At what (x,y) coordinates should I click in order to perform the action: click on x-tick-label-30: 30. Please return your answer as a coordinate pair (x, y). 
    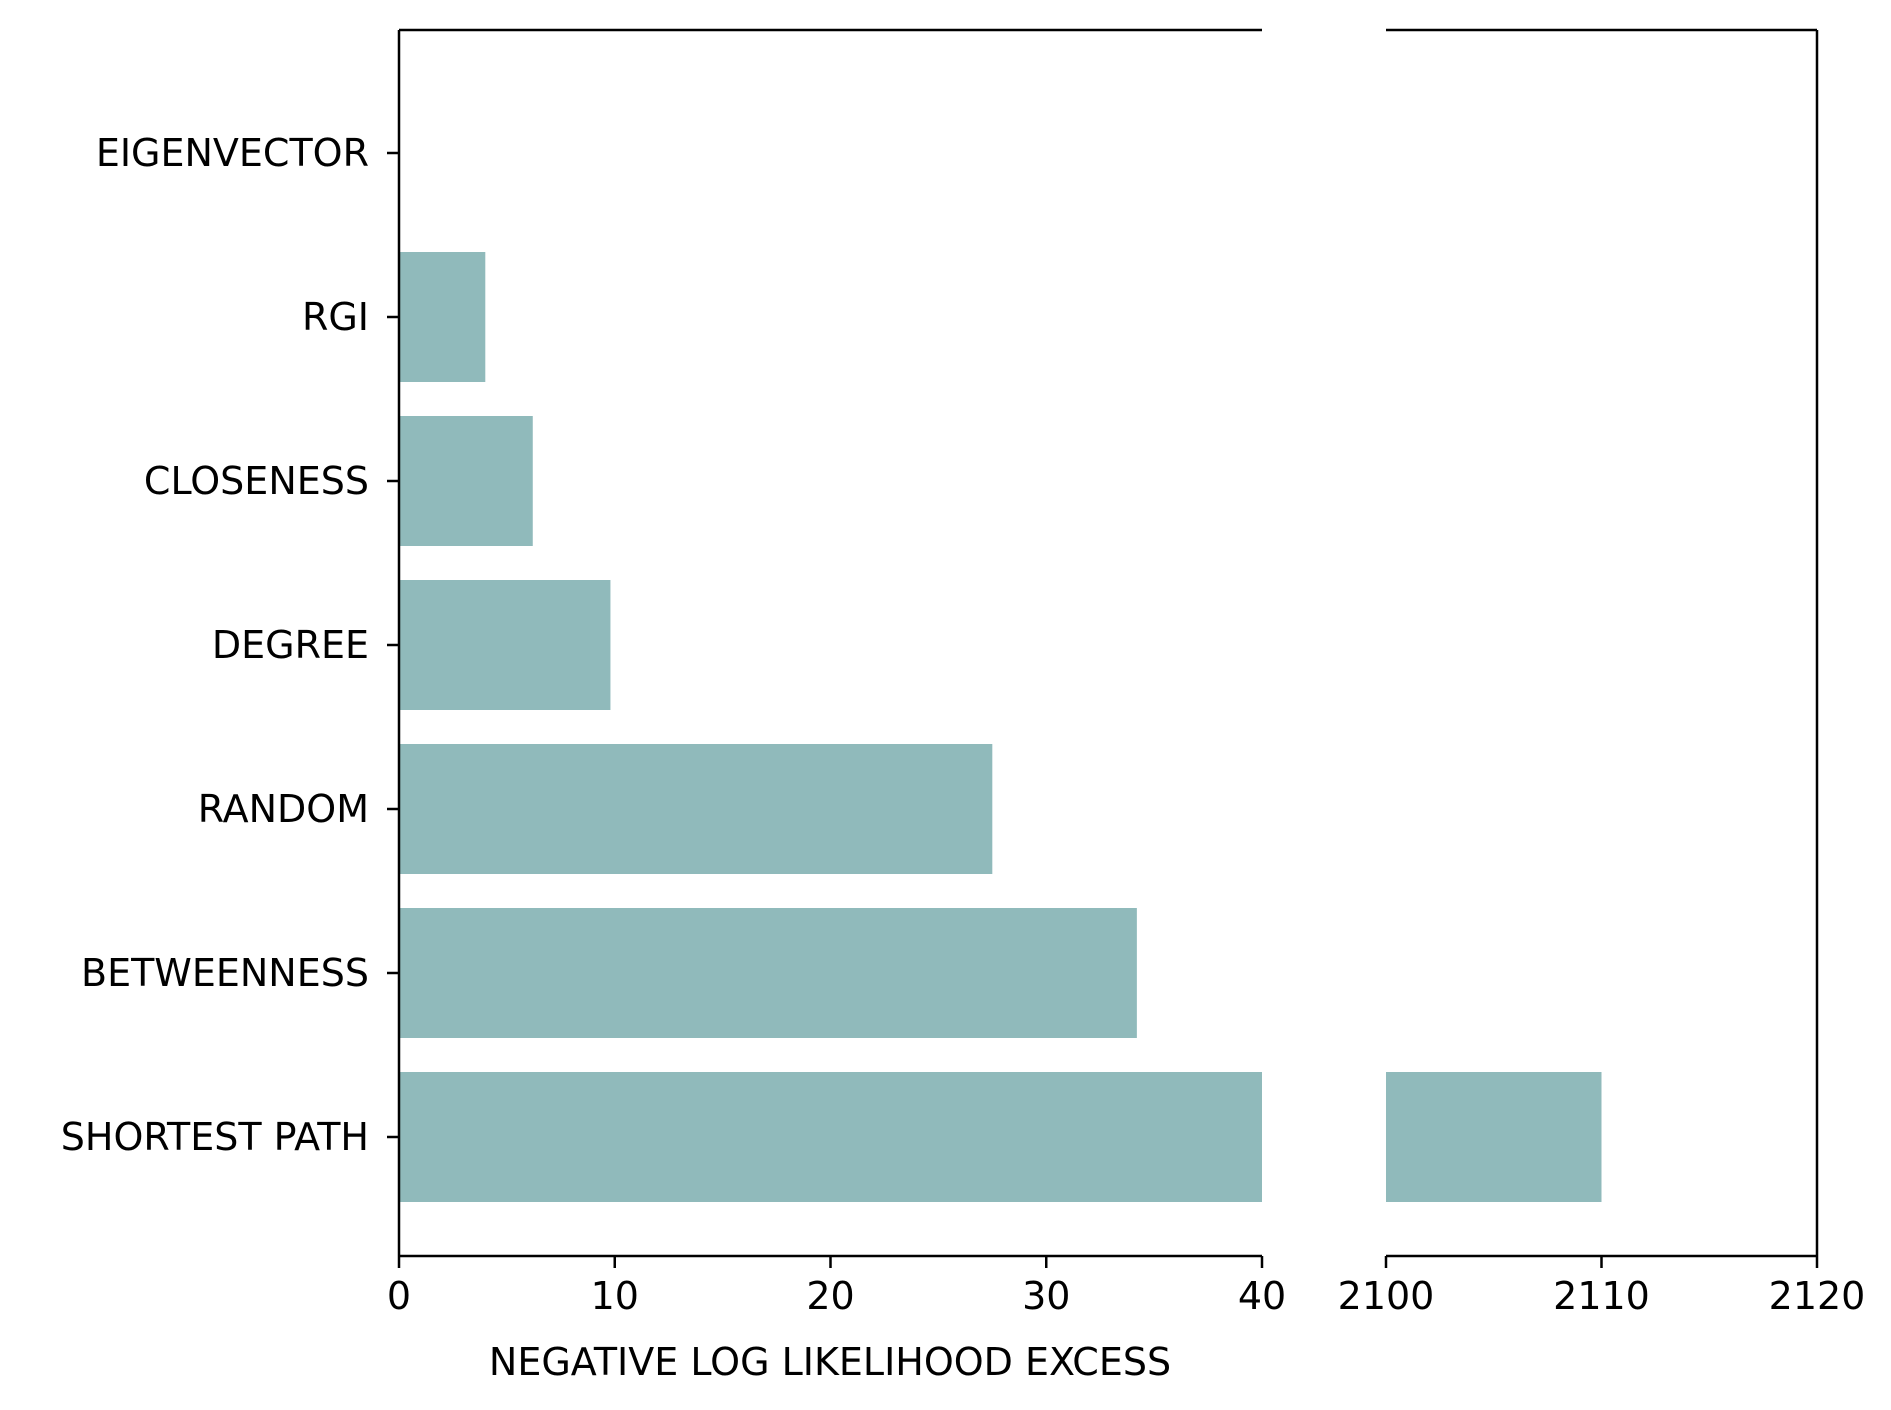
    Looking at the image, I should click on (1046, 1296).